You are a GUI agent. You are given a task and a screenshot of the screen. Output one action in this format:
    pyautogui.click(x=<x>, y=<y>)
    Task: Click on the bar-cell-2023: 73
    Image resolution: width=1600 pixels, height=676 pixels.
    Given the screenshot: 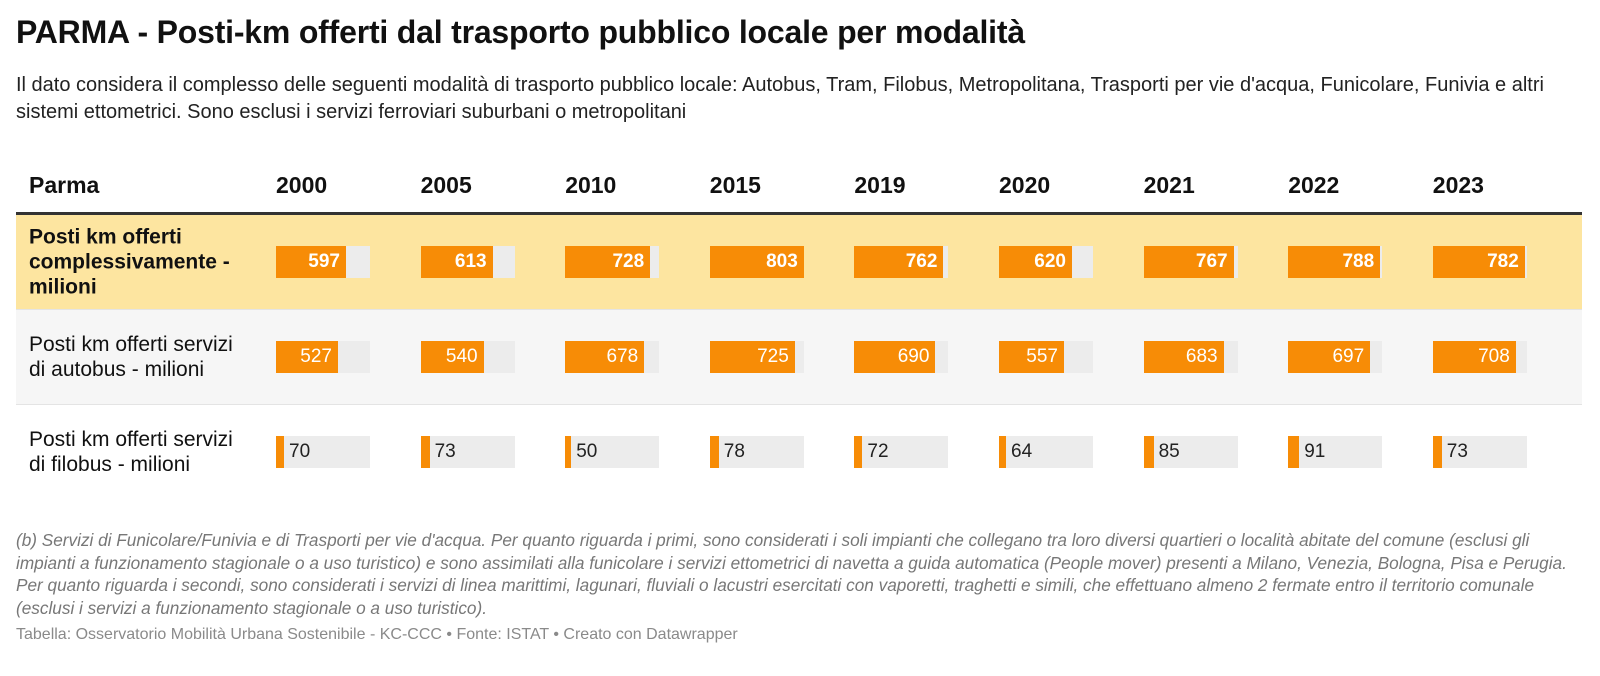 What is the action you would take?
    pyautogui.click(x=1479, y=452)
    